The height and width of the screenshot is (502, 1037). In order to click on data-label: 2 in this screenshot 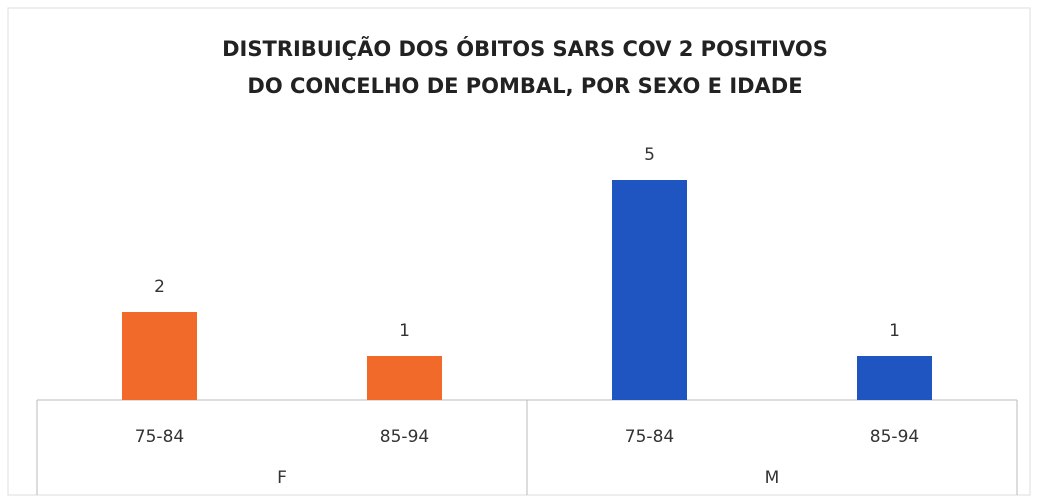, I will do `click(159, 287)`.